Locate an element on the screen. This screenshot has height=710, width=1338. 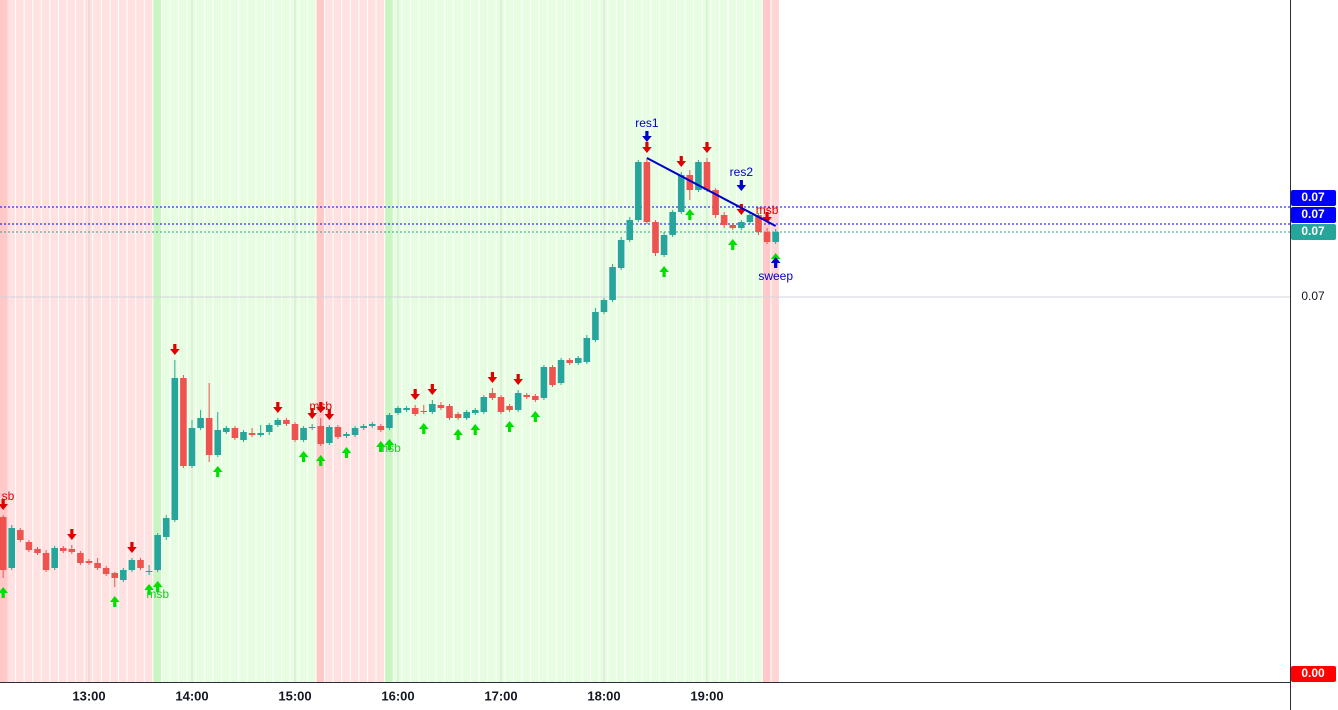
y-tick-label: 0.07 is located at coordinates (1313, 296).